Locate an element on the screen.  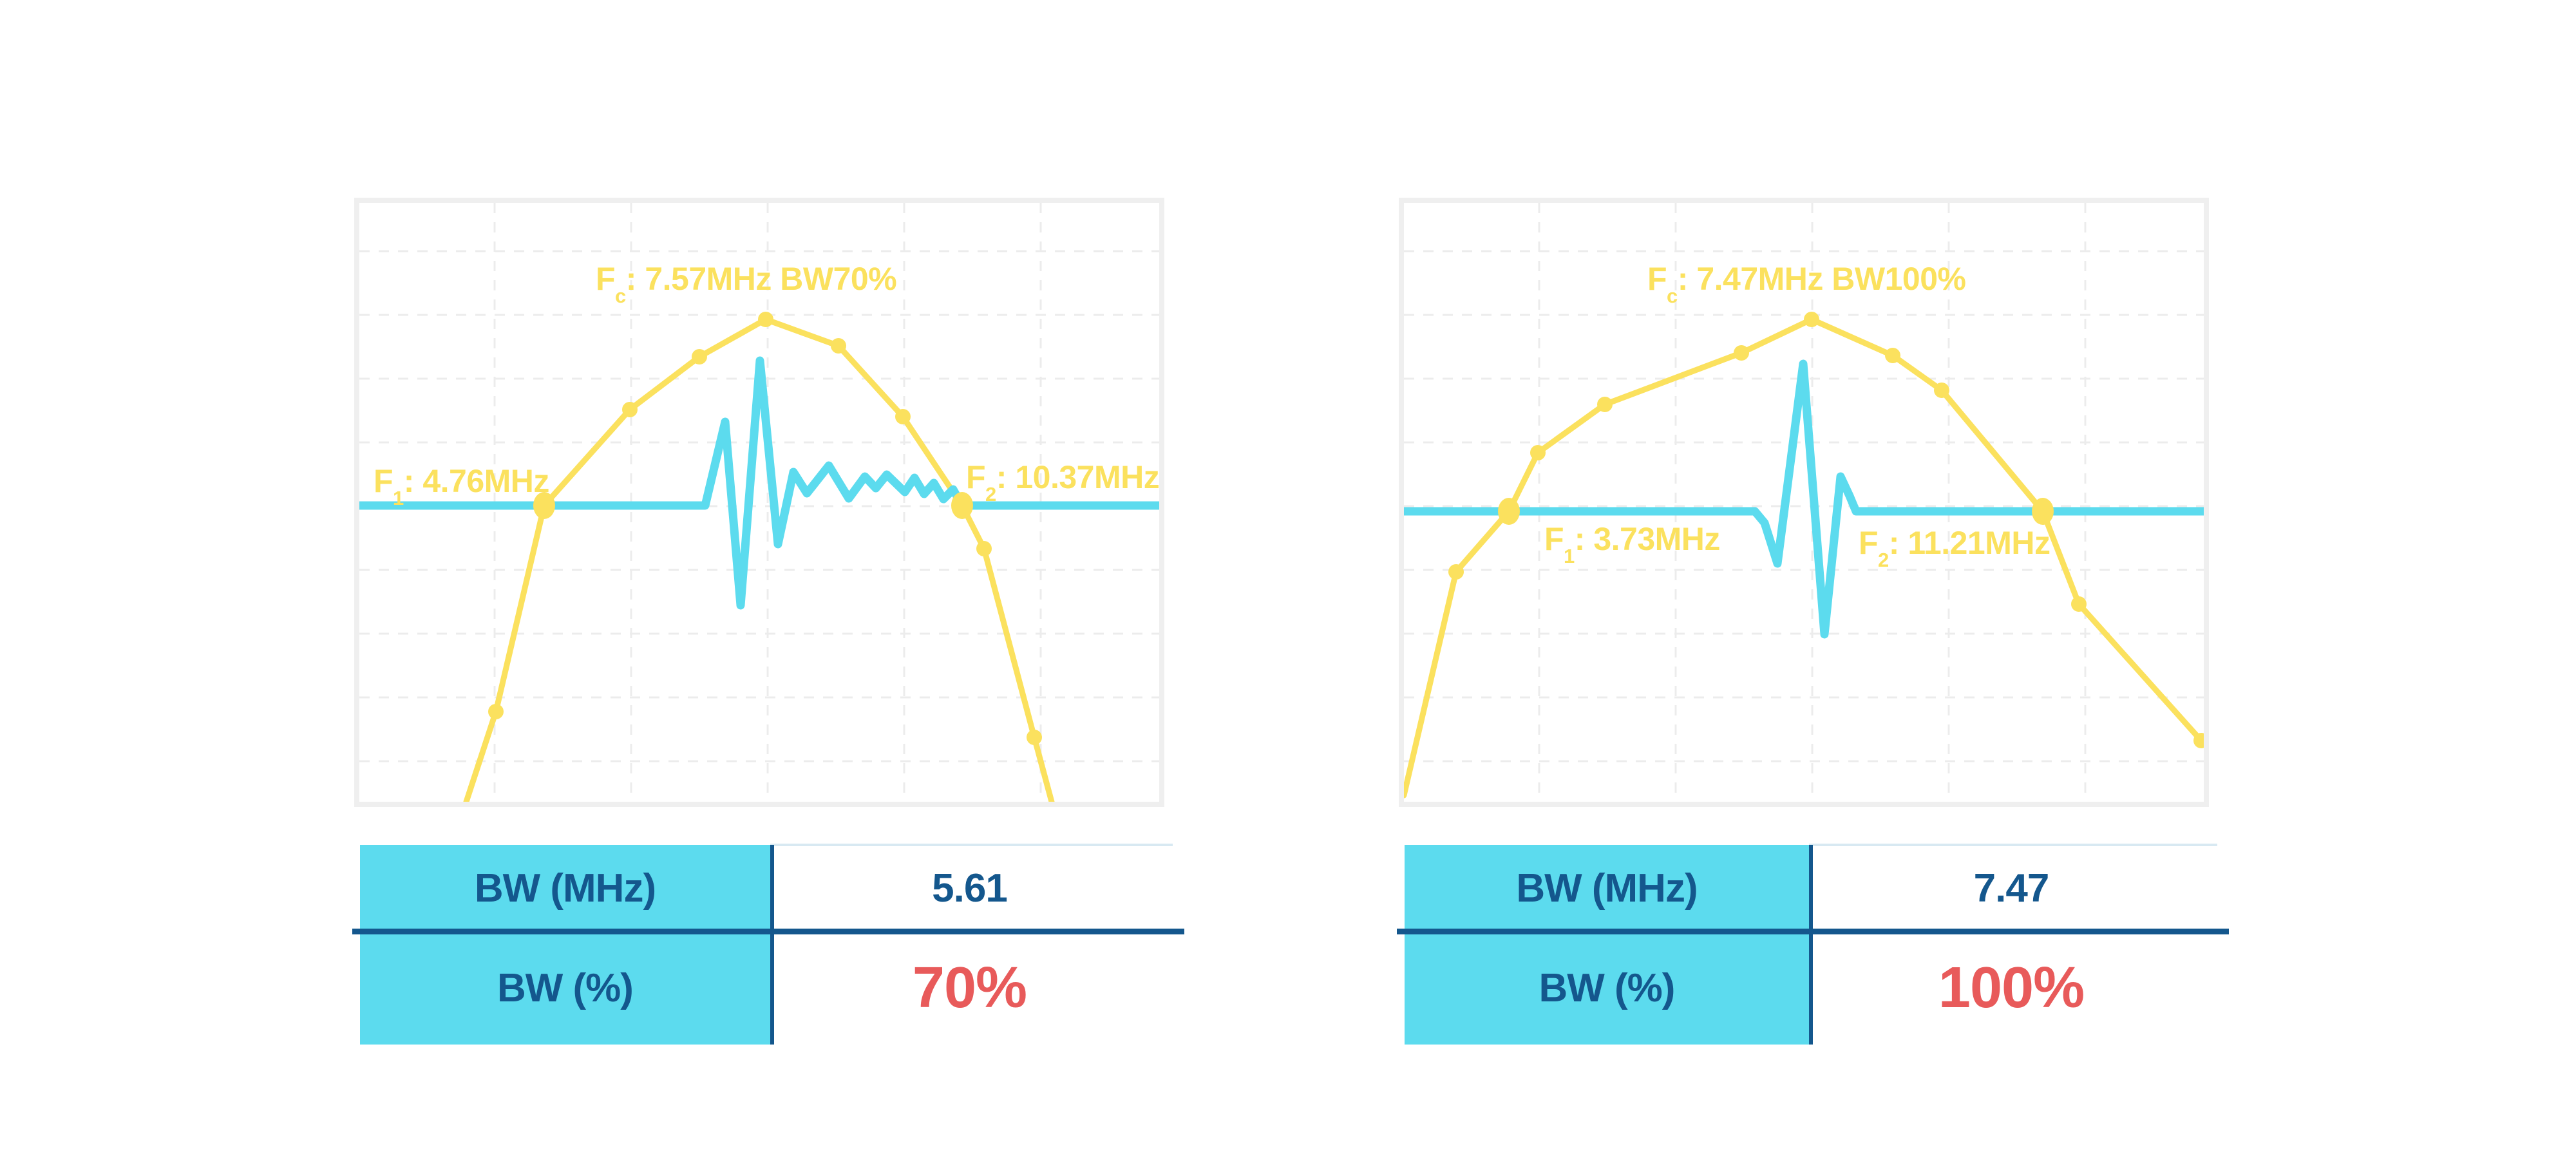
fc-value-text: : 7.57MHz BW70% is located at coordinates (761, 279).